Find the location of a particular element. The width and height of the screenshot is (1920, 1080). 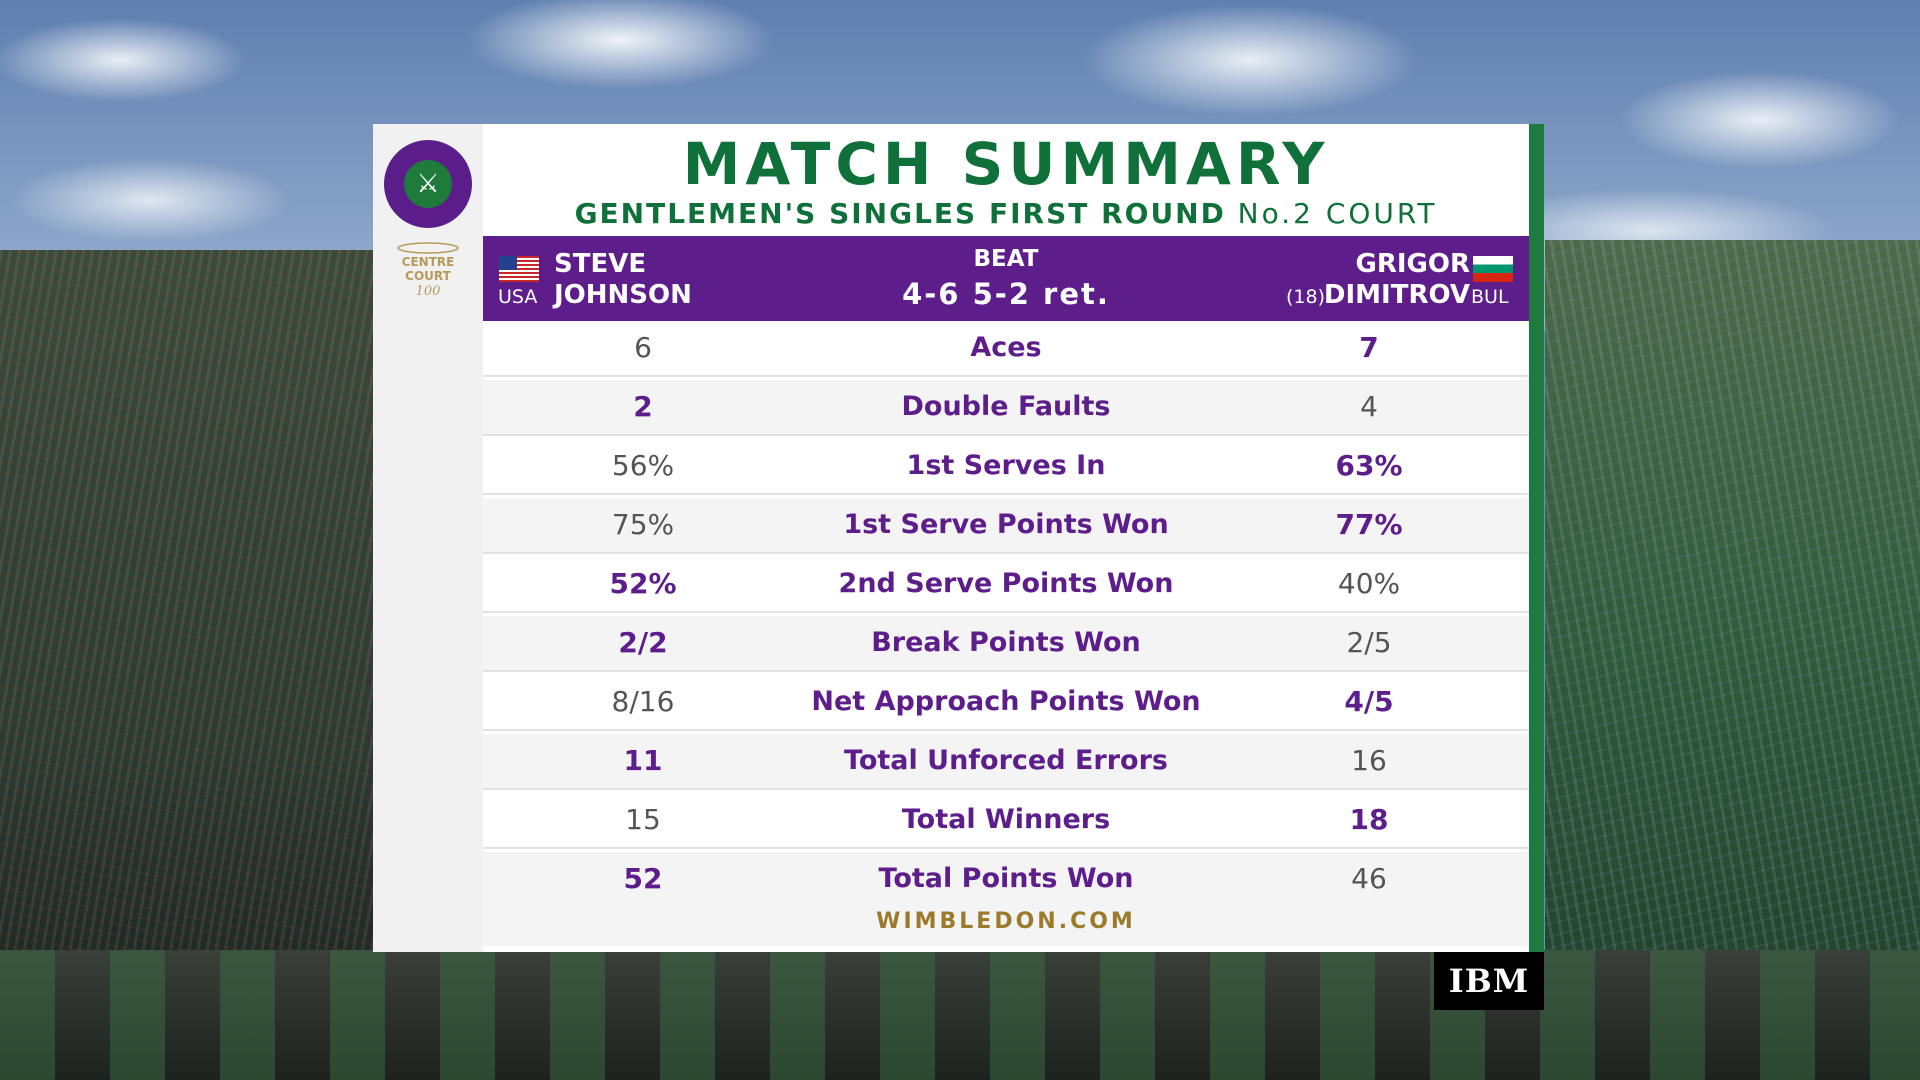

stat-row: 52% 2nd Serve Points Won 40% is located at coordinates (1006, 585).